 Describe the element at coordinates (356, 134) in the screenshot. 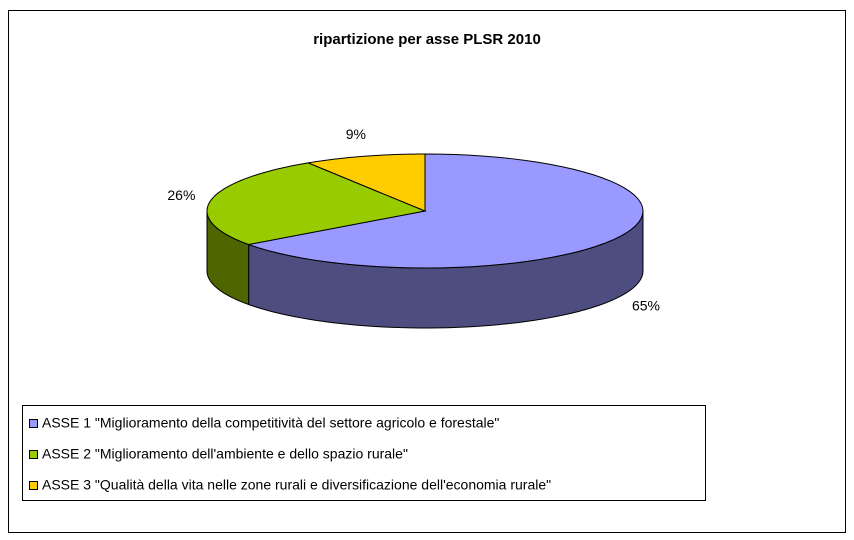

I see `data-label: 9%` at that location.